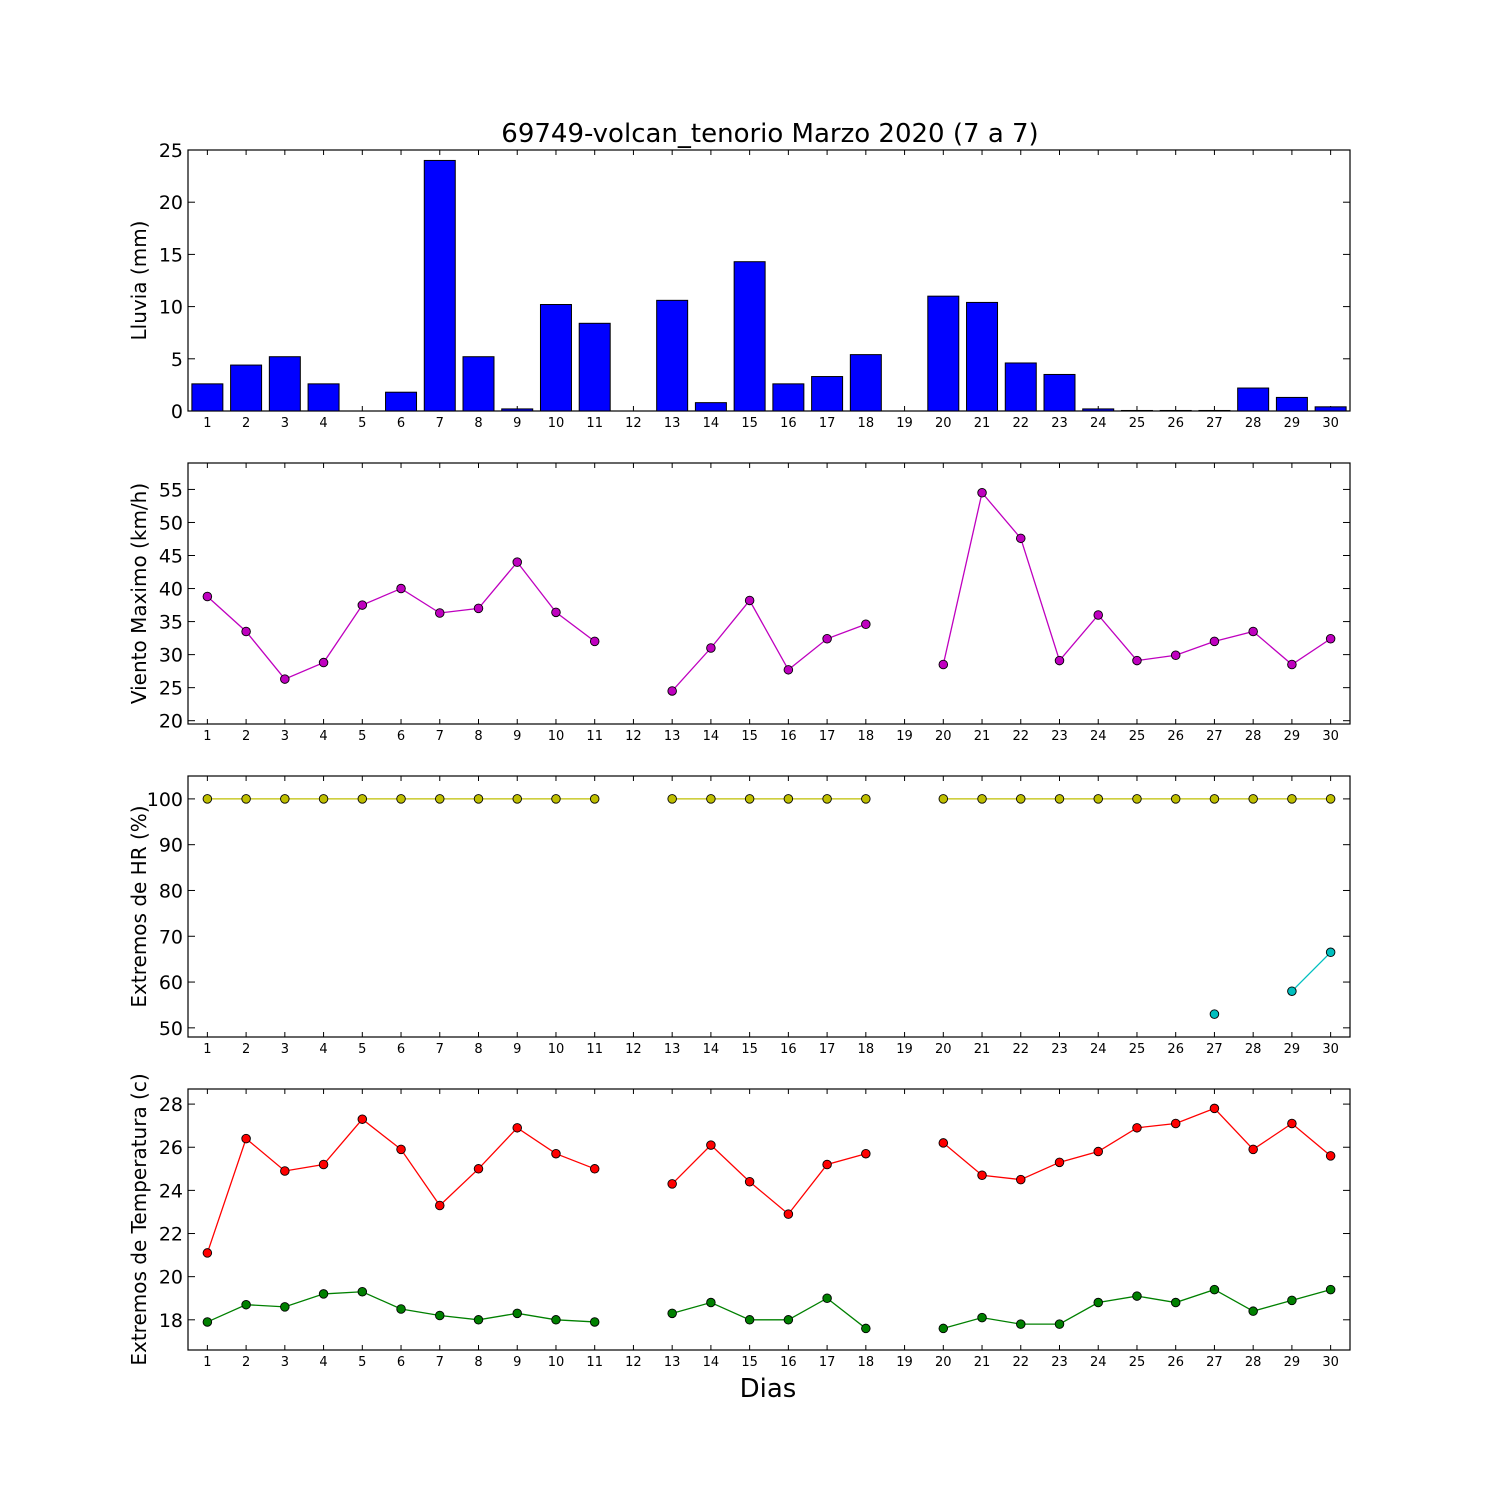  What do you see at coordinates (904, 1049) in the screenshot?
I see `x-tick-label: 19` at bounding box center [904, 1049].